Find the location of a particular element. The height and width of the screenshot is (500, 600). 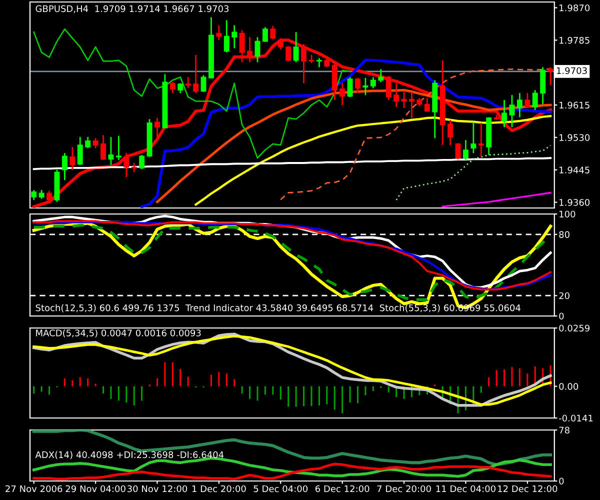

y-tick-label: 1.9615 is located at coordinates (575, 105).